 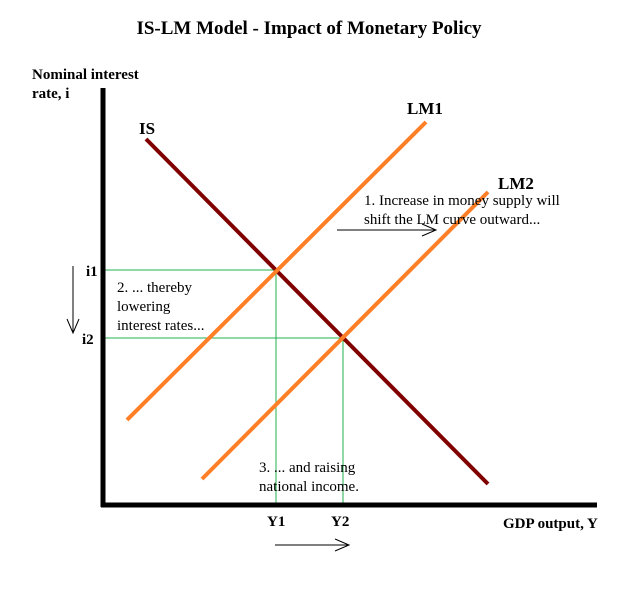 What do you see at coordinates (144, 307) in the screenshot?
I see `step2-text-line2: lowering` at bounding box center [144, 307].